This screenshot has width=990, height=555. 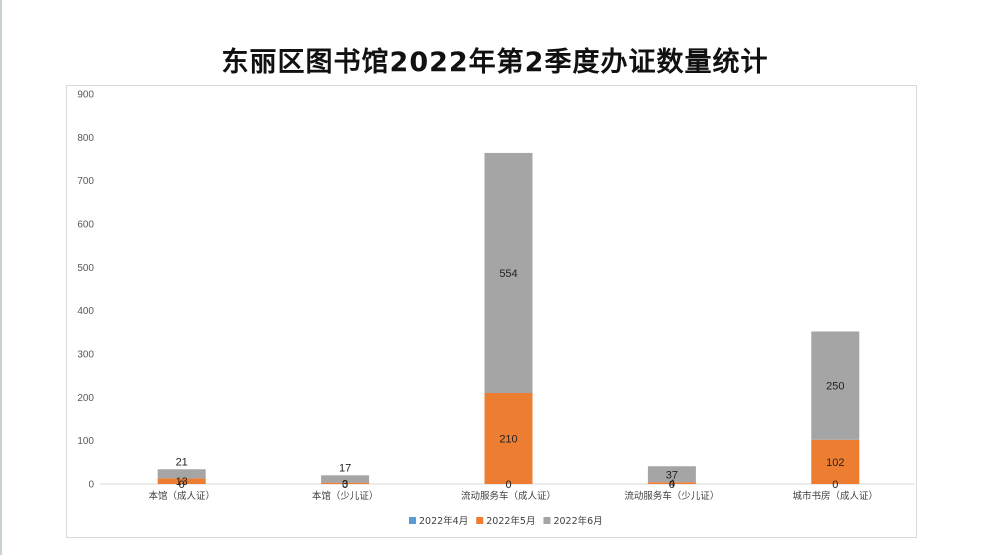 I want to click on legend-label: 2022年5月, so click(x=510, y=521).